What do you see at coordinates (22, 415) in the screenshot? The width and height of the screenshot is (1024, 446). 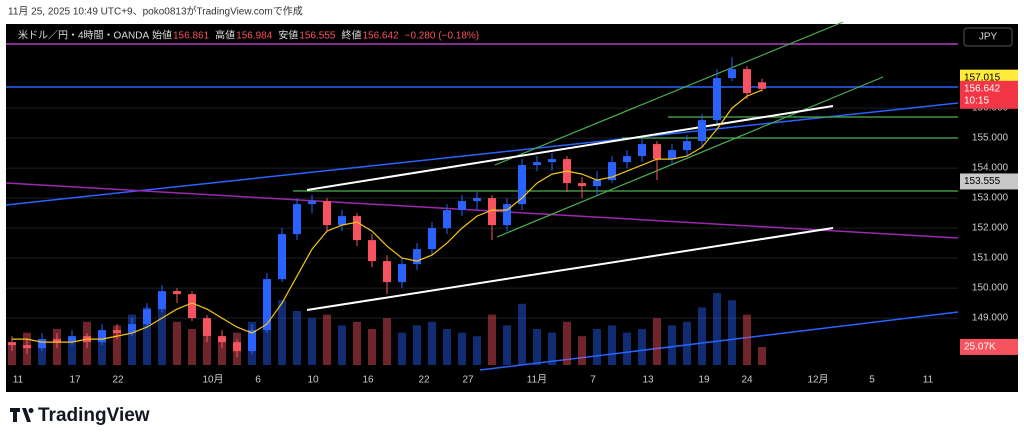 I see `logo-icon` at bounding box center [22, 415].